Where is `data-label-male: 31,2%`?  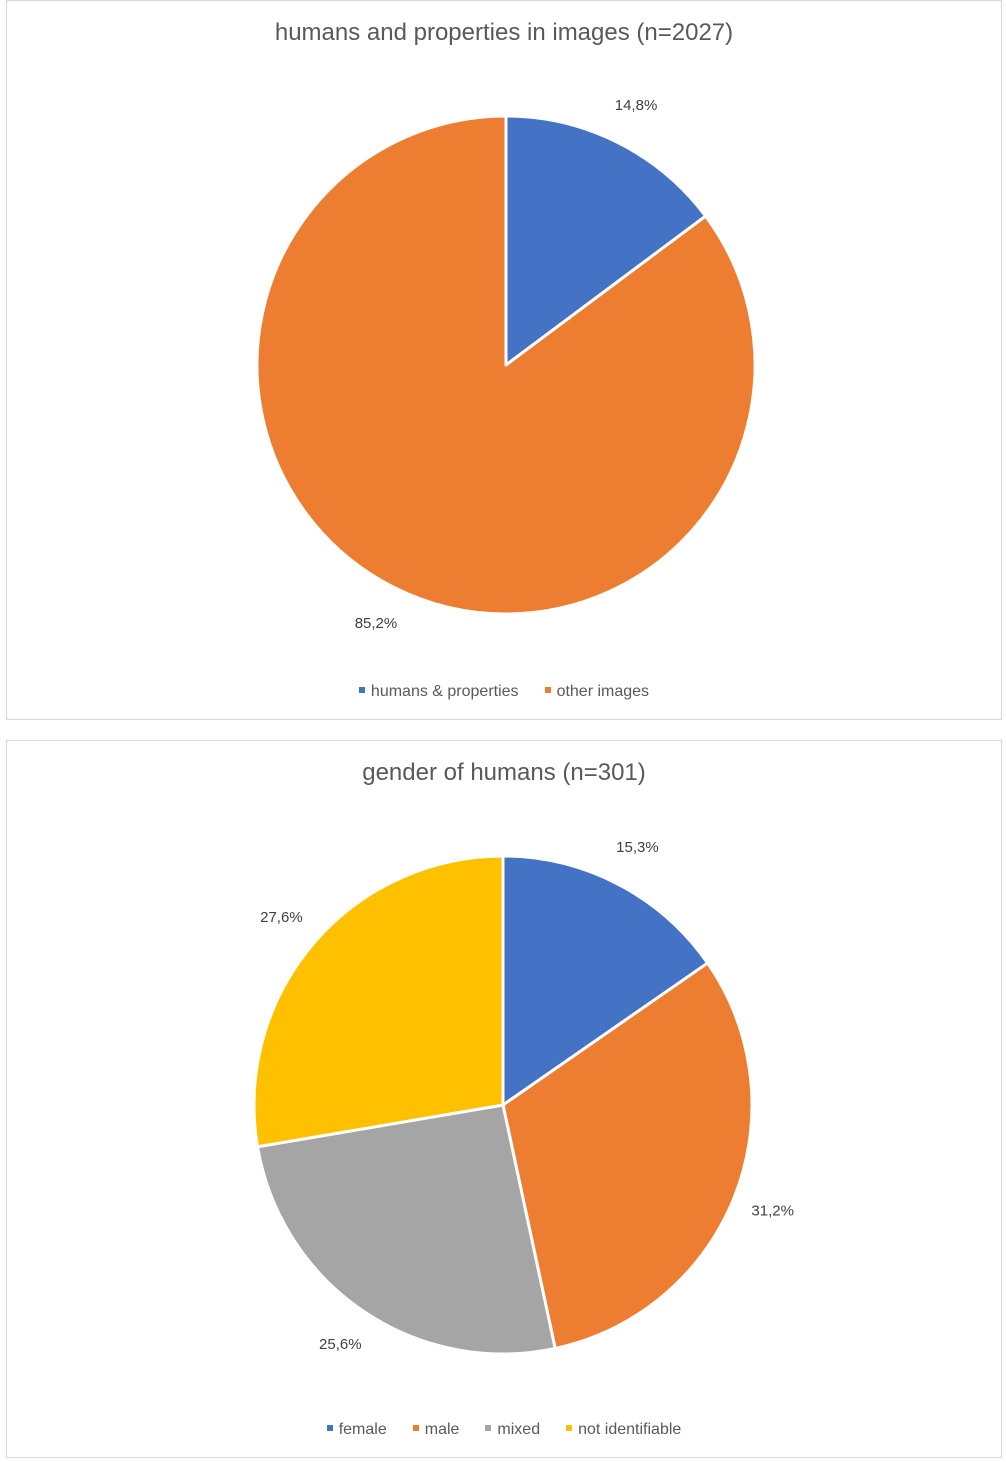 data-label-male: 31,2% is located at coordinates (772, 1211).